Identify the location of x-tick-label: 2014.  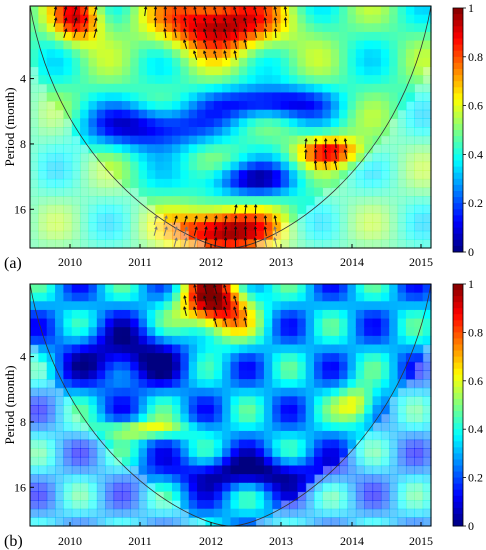
(352, 541).